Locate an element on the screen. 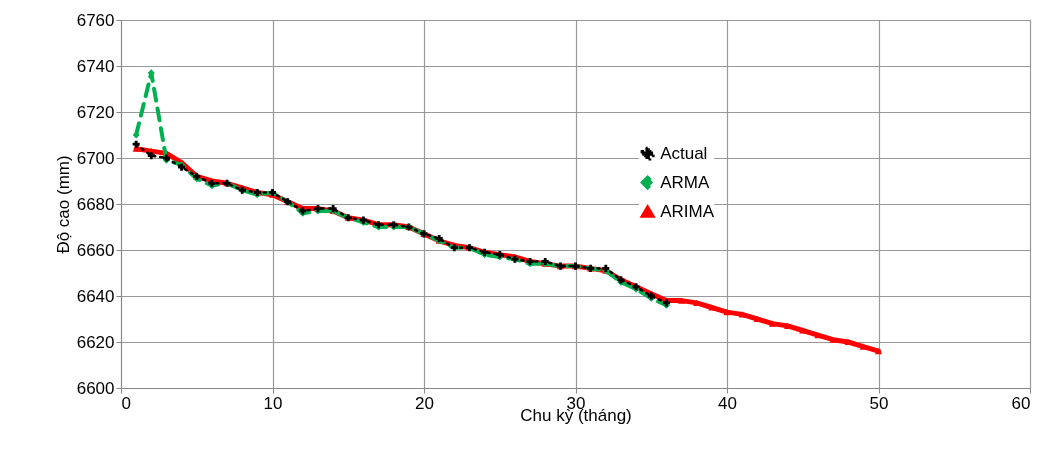 This screenshot has width=1047, height=460. x-tick-label: 20 is located at coordinates (424, 403).